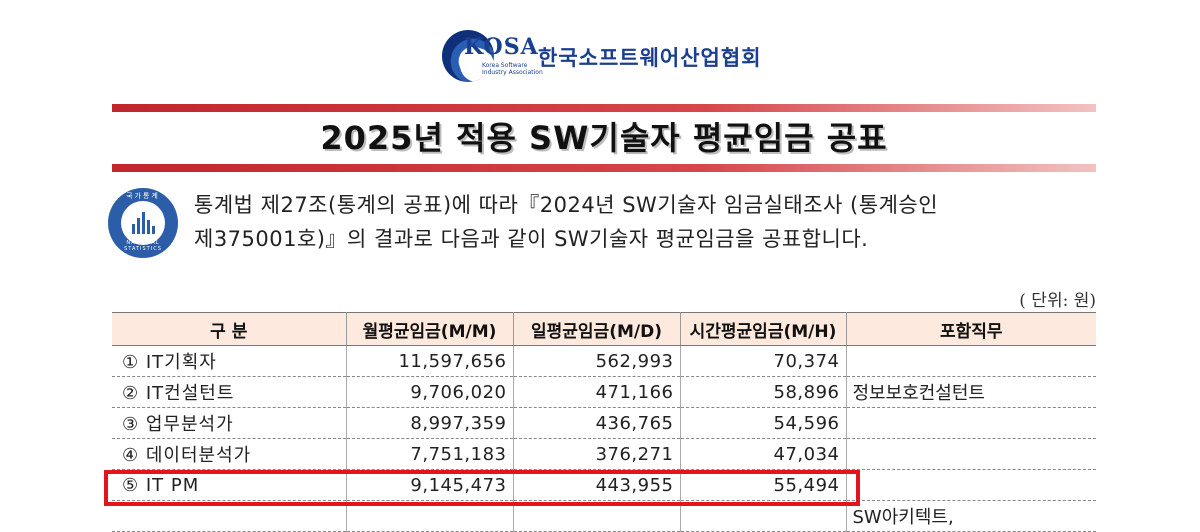 The width and height of the screenshot is (1200, 532). I want to click on row-monthly: 11,597,656, so click(429, 361).